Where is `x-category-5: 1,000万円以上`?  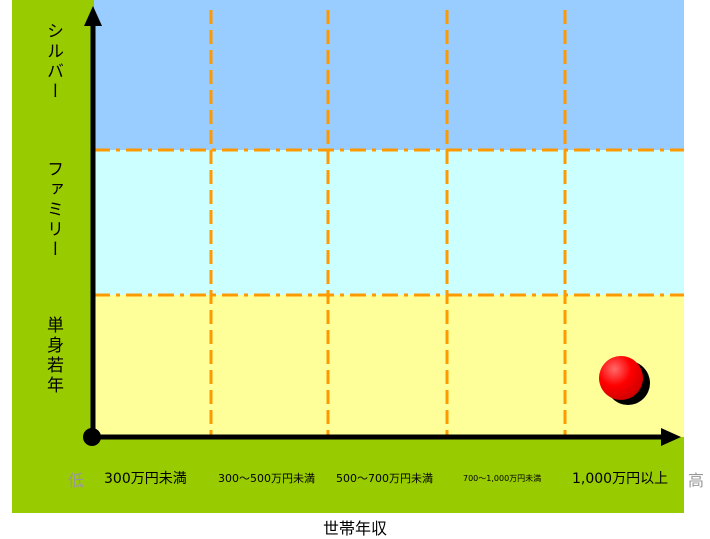 x-category-5: 1,000万円以上 is located at coordinates (620, 479).